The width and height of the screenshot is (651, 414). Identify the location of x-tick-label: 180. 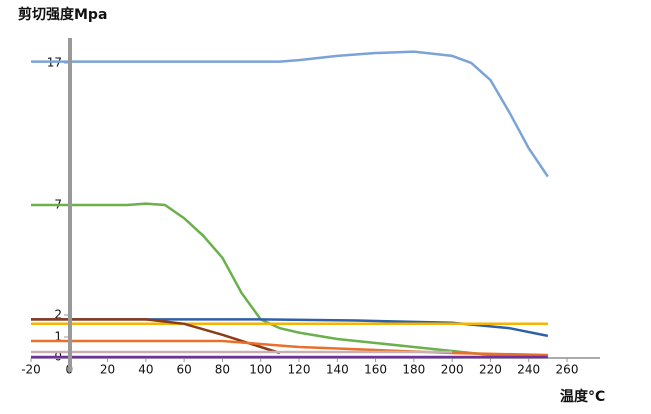
(413, 370).